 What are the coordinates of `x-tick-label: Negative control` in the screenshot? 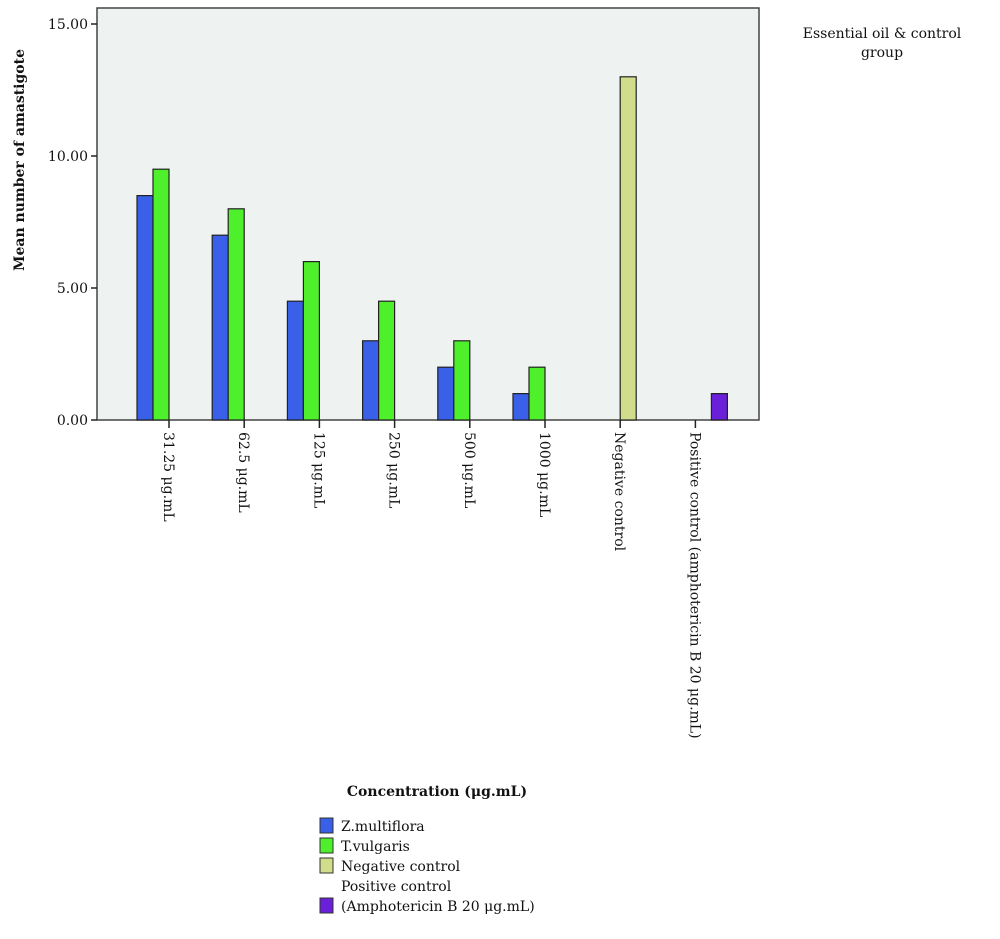 It's located at (619, 492).